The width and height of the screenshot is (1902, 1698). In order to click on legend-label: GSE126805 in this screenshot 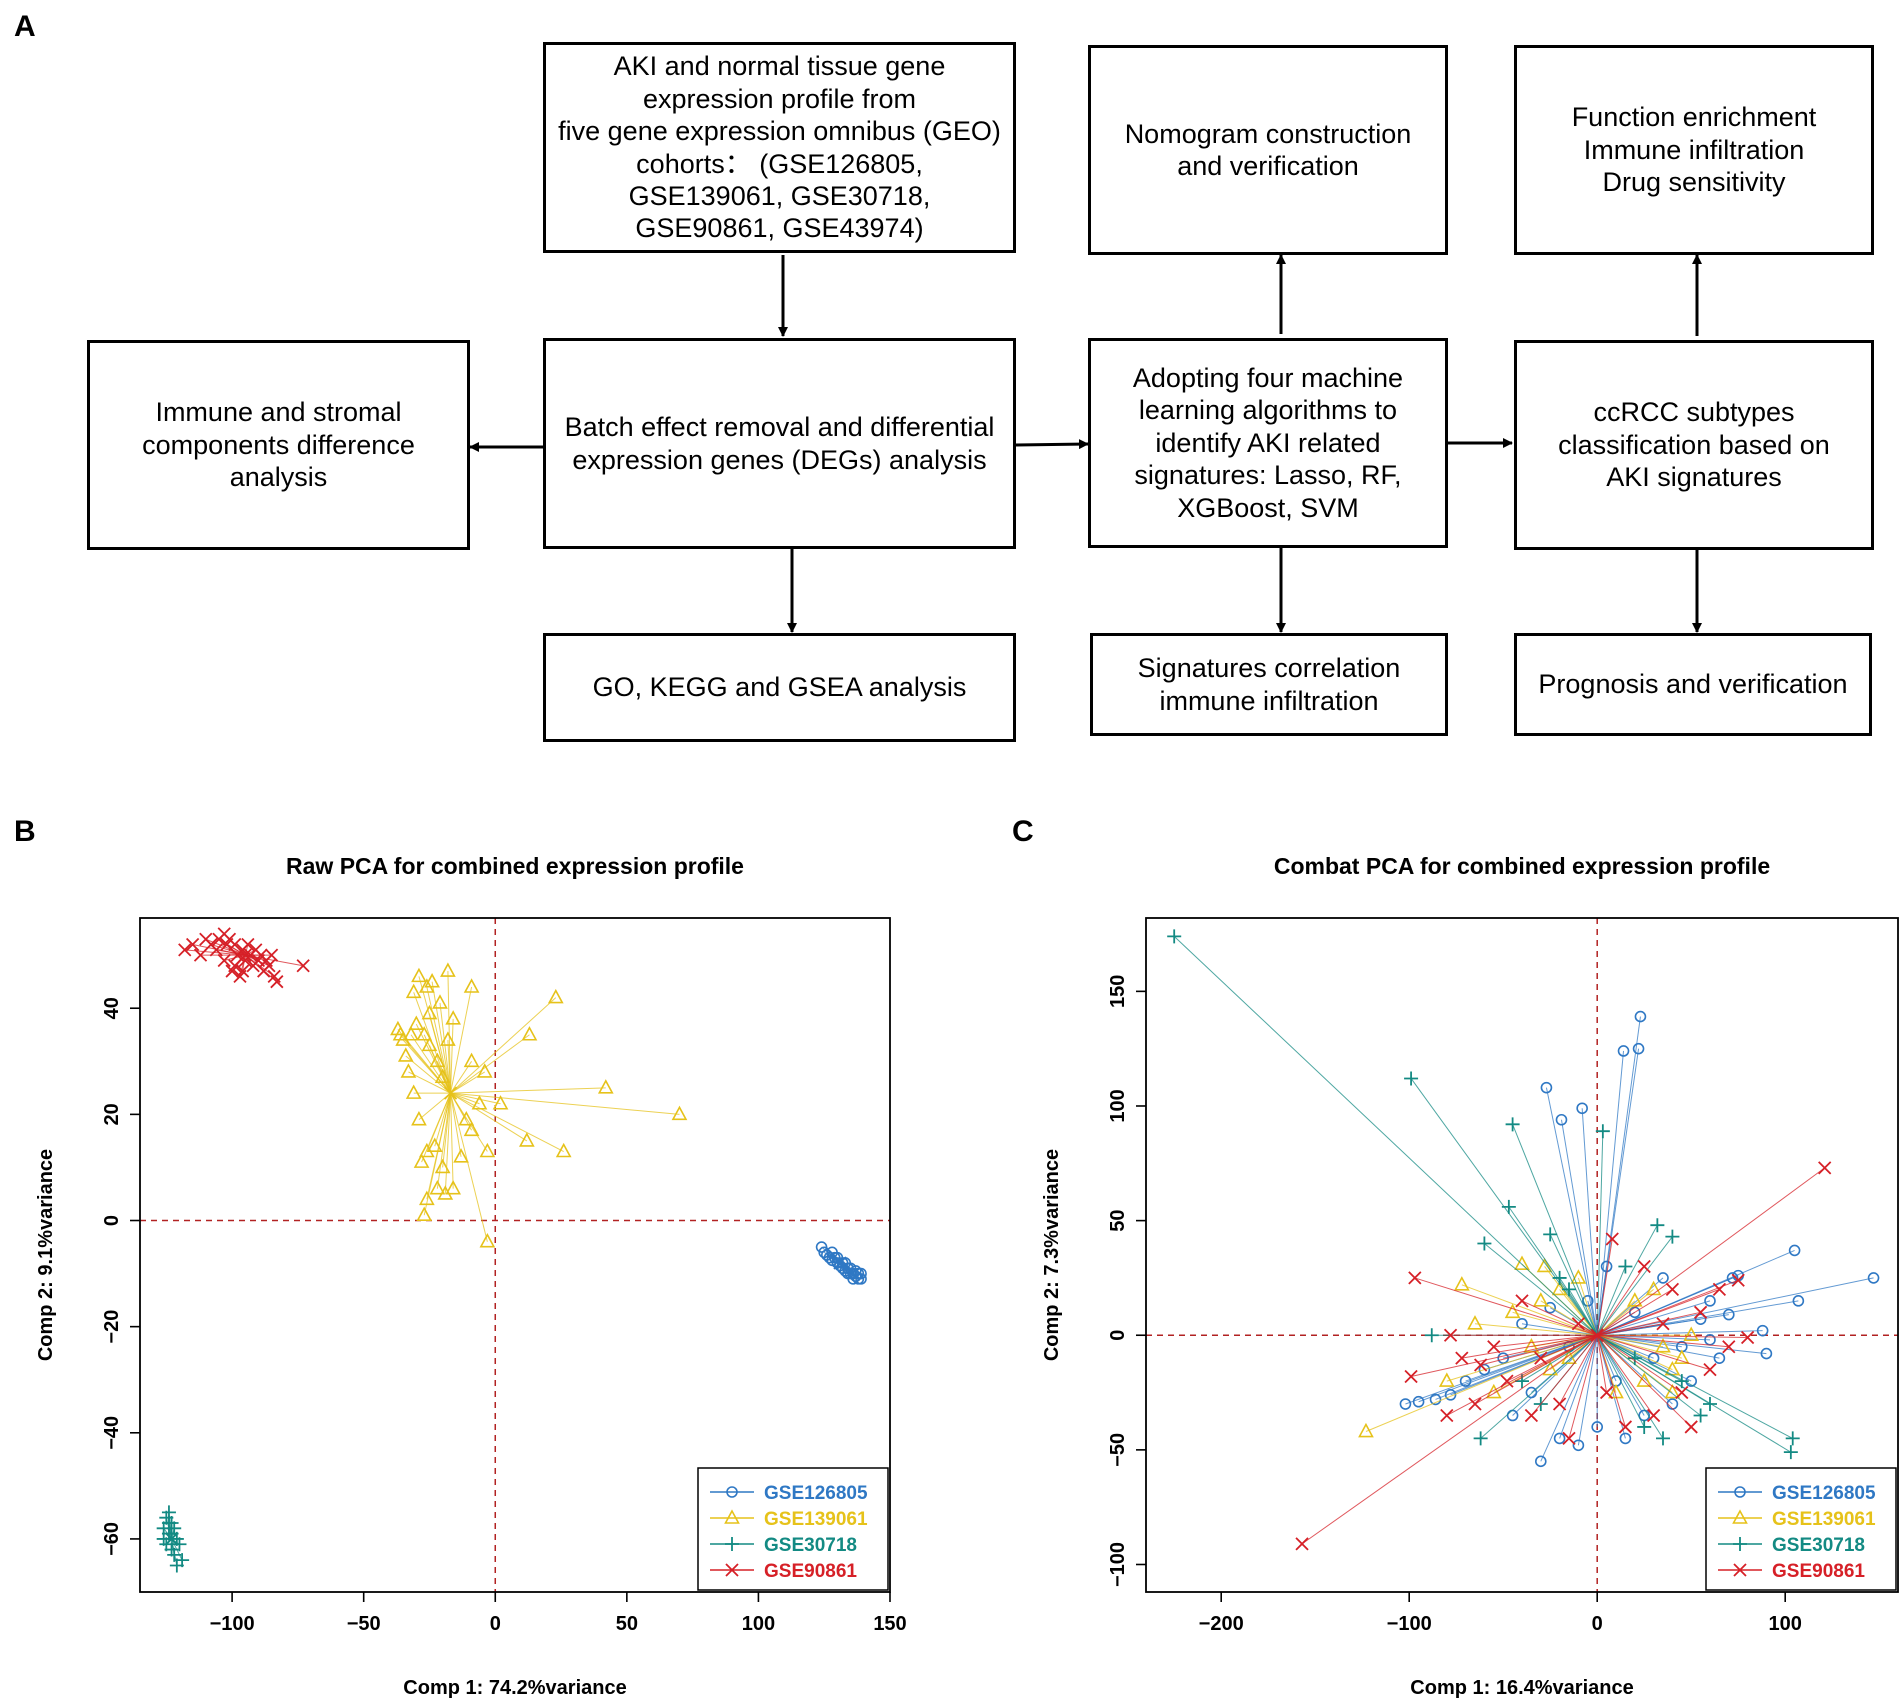, I will do `click(1824, 1493)`.